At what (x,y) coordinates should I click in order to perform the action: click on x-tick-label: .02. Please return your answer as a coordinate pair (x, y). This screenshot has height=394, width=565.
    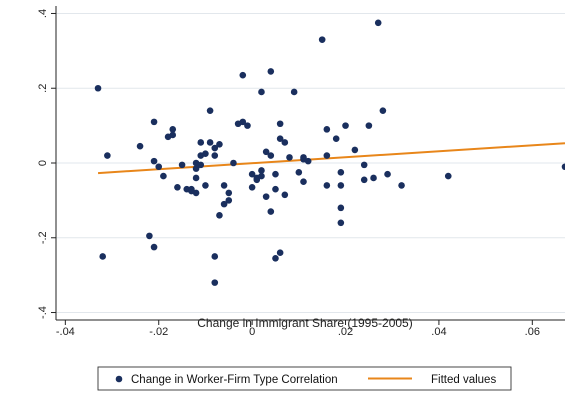
    Looking at the image, I should click on (345, 332).